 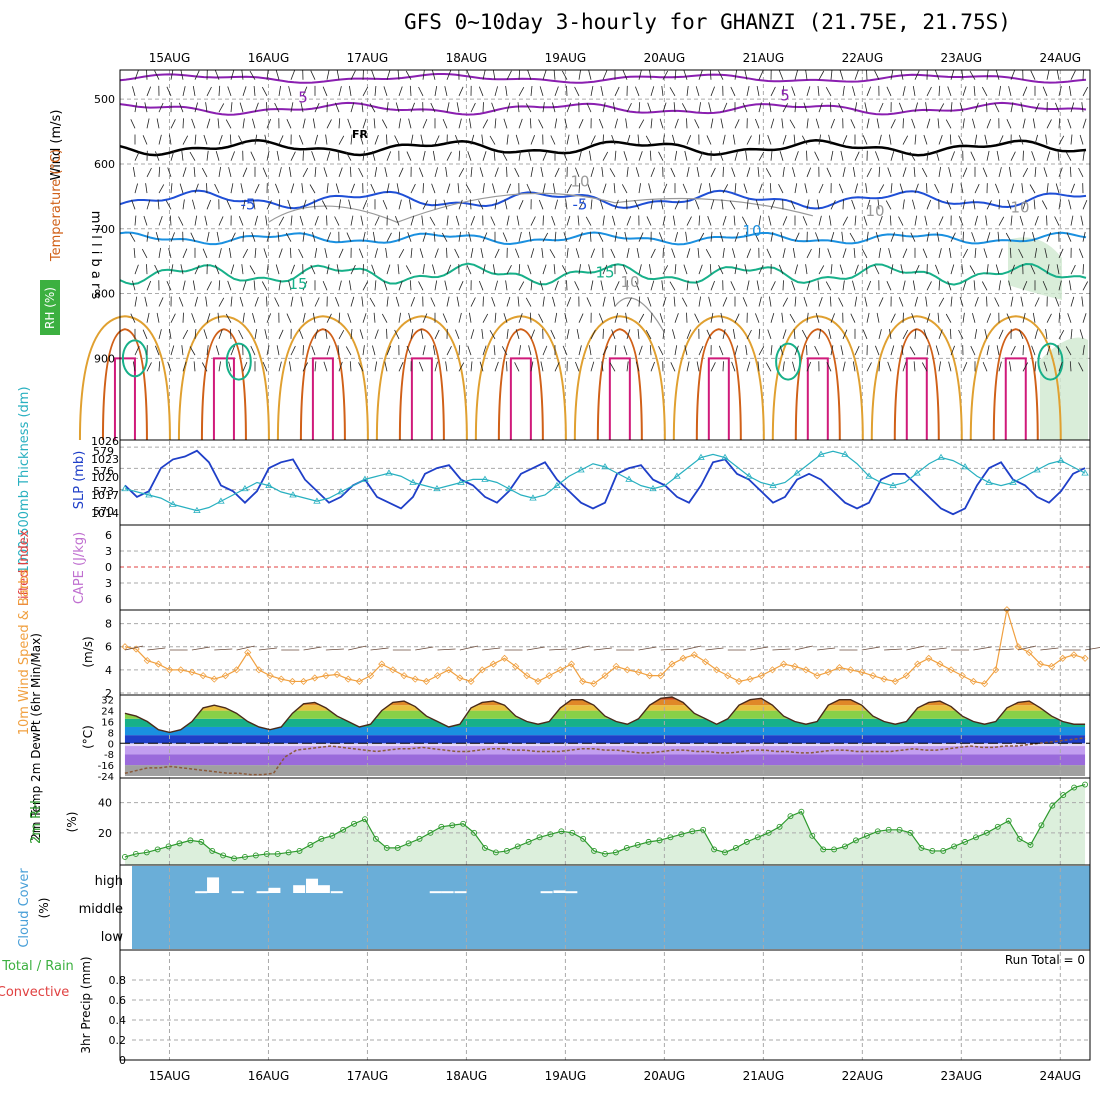 What do you see at coordinates (248, 204) in the screenshot?
I see `contour-label: -5` at bounding box center [248, 204].